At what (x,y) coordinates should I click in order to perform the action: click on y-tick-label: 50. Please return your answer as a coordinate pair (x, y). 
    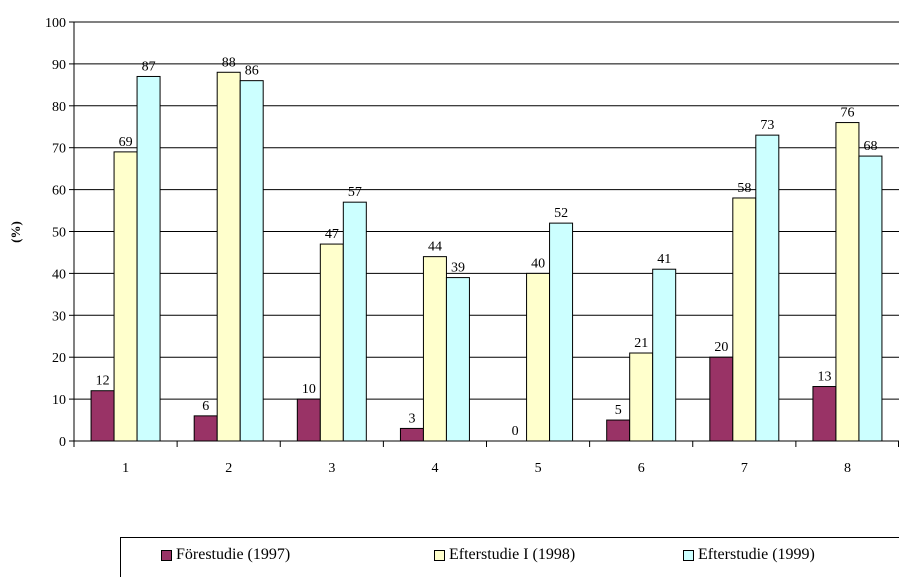
    Looking at the image, I should click on (59, 233).